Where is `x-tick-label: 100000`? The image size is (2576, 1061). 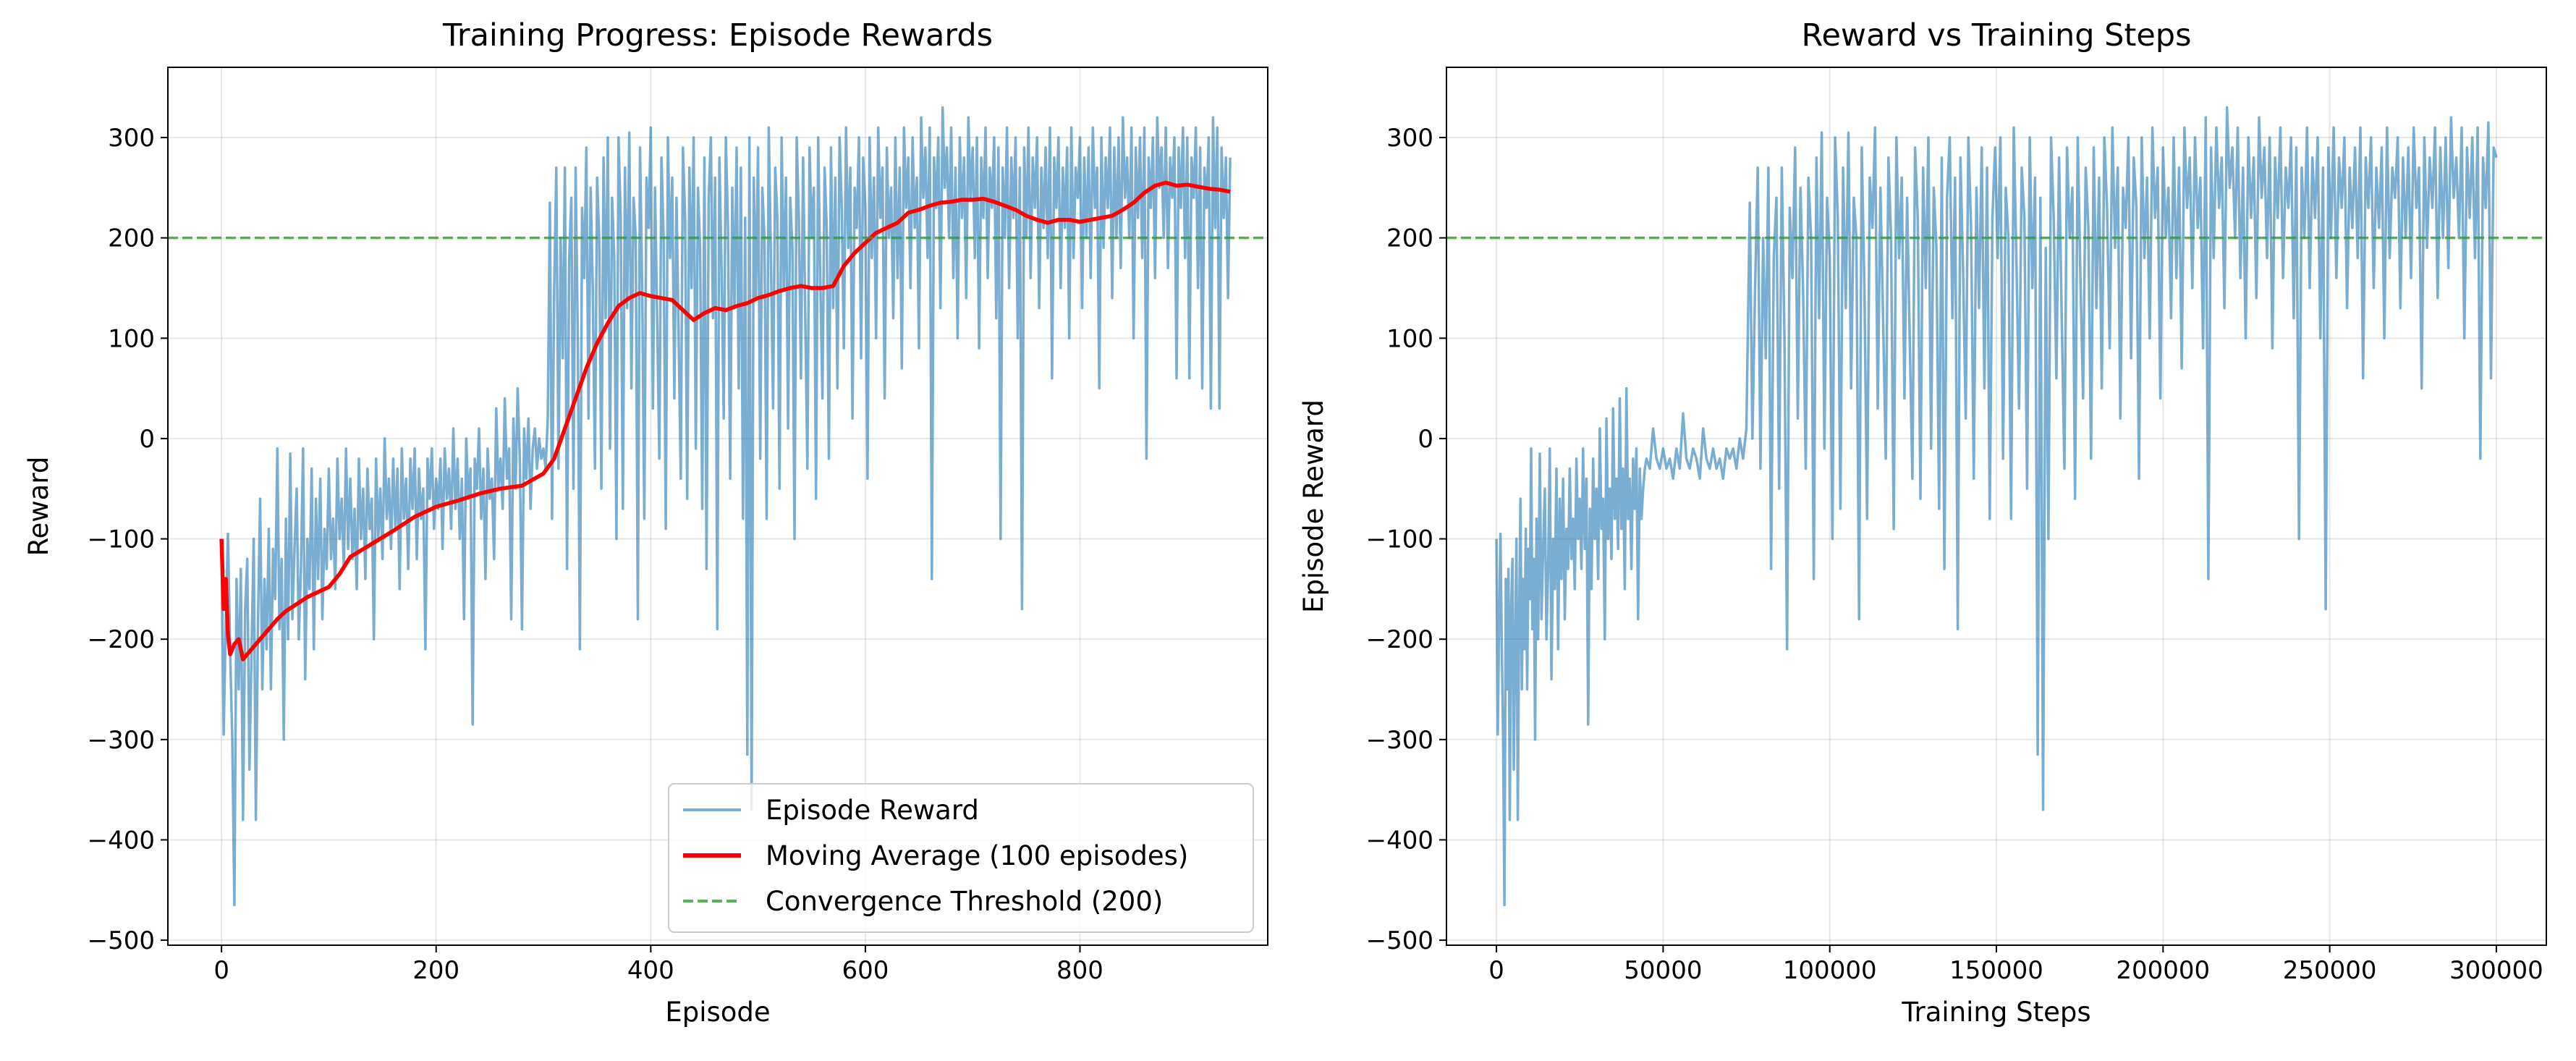 x-tick-label: 100000 is located at coordinates (1830, 970).